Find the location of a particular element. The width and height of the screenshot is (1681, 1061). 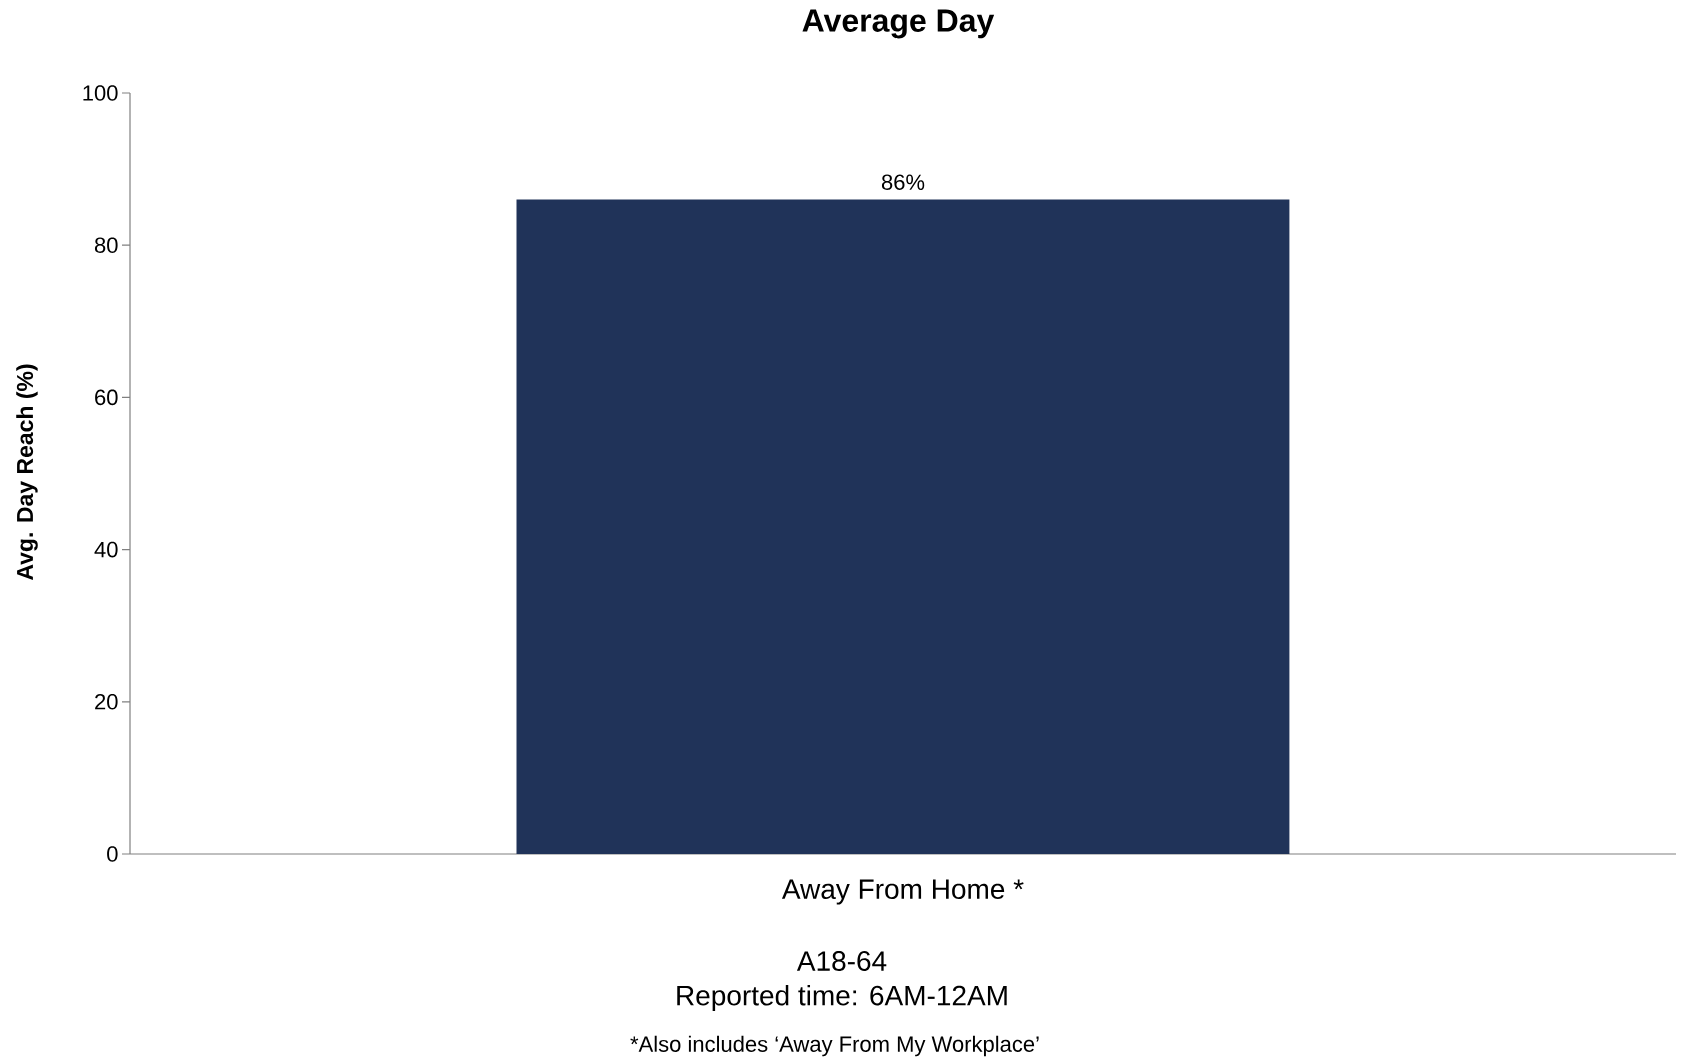

text: *Also includes ‘Away From My Workplace’ is located at coordinates (834, 1046).